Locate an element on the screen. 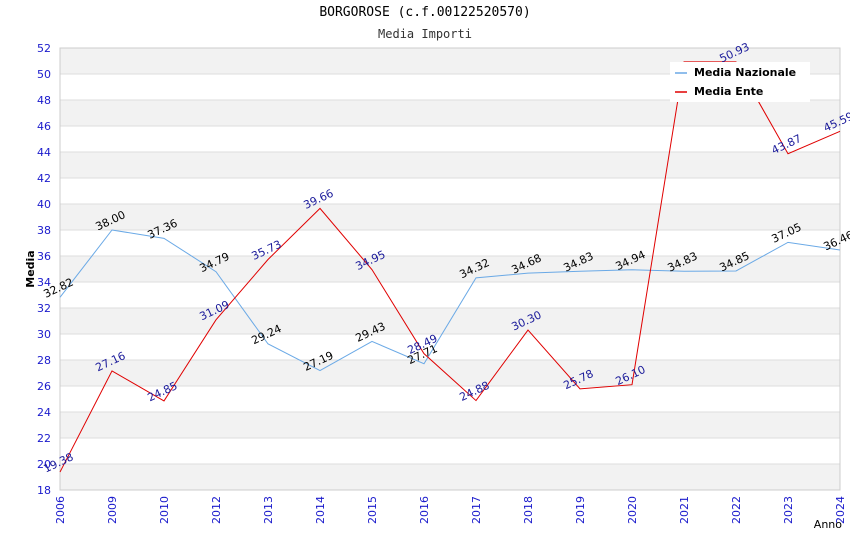 This screenshot has width=850, height=550. x-tick-label: 2019 is located at coordinates (580, 510).